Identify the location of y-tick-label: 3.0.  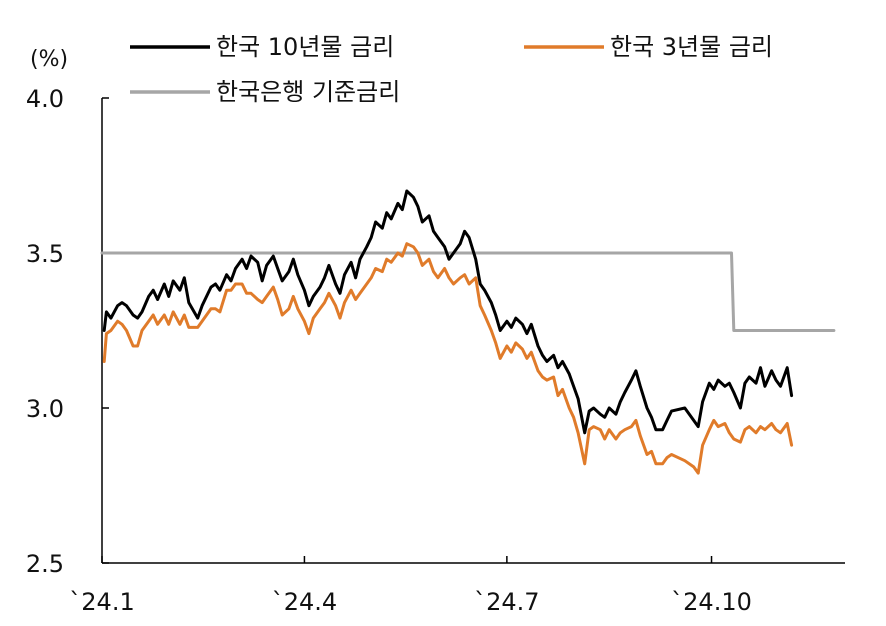
(45, 409).